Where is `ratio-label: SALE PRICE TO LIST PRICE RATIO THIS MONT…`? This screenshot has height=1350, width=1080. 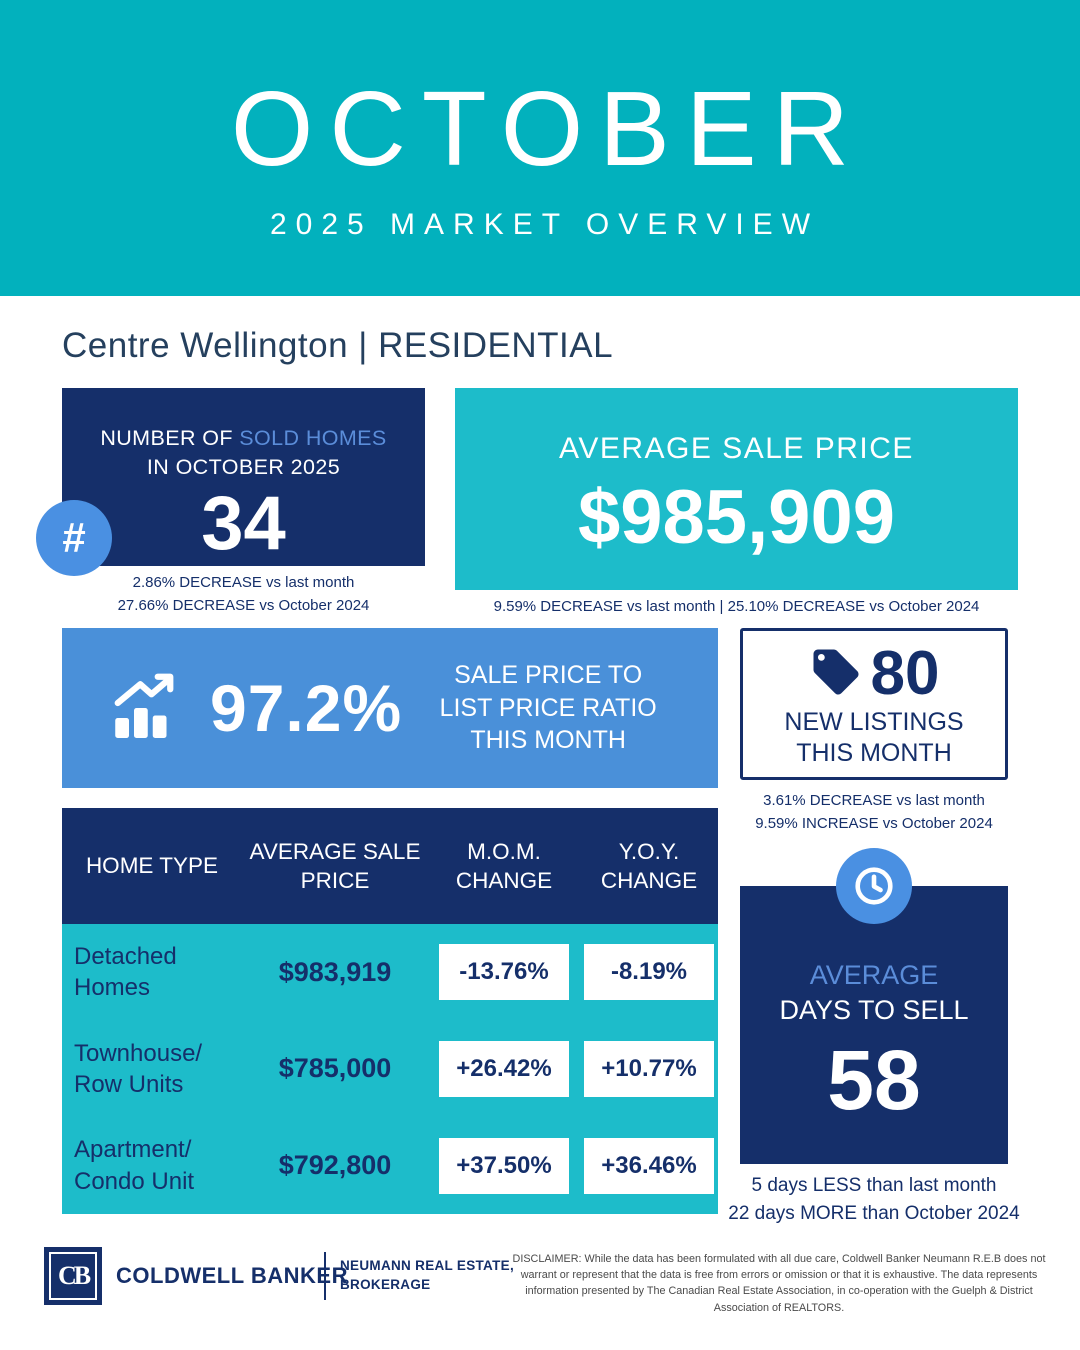 ratio-label: SALE PRICE TO LIST PRICE RATIO THIS MONT… is located at coordinates (548, 708).